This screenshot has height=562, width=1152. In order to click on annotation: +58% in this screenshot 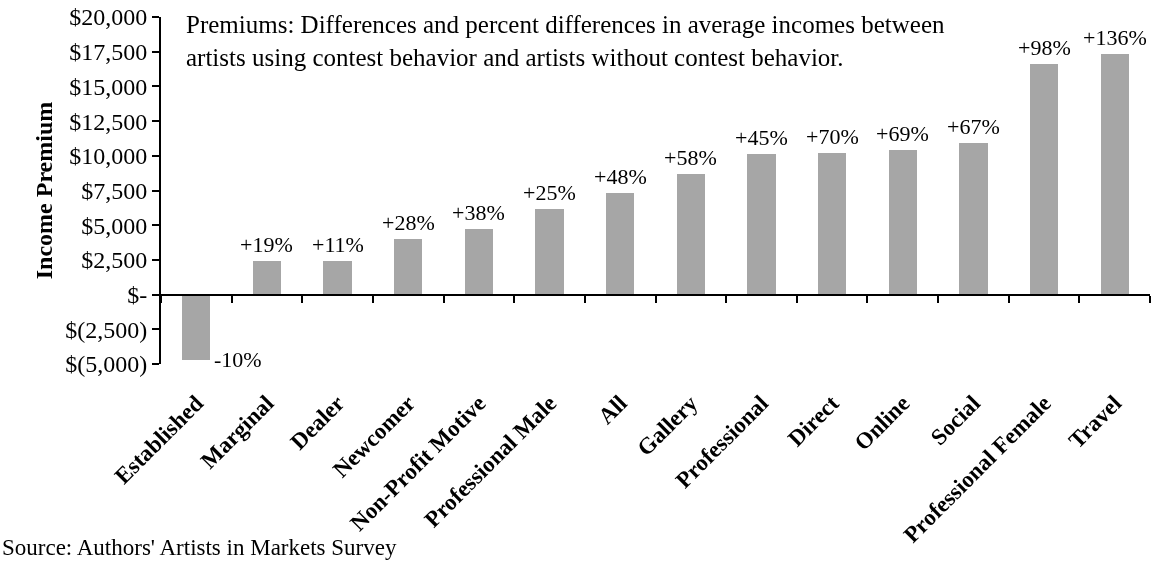, I will do `click(690, 157)`.